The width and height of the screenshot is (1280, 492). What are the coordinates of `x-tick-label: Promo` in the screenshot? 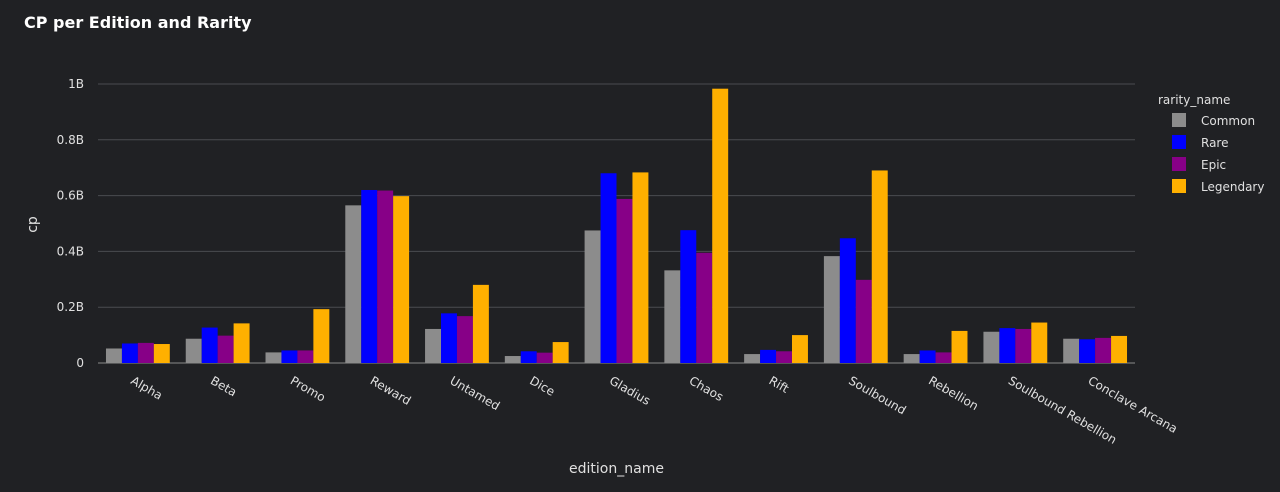 It's located at (308, 388).